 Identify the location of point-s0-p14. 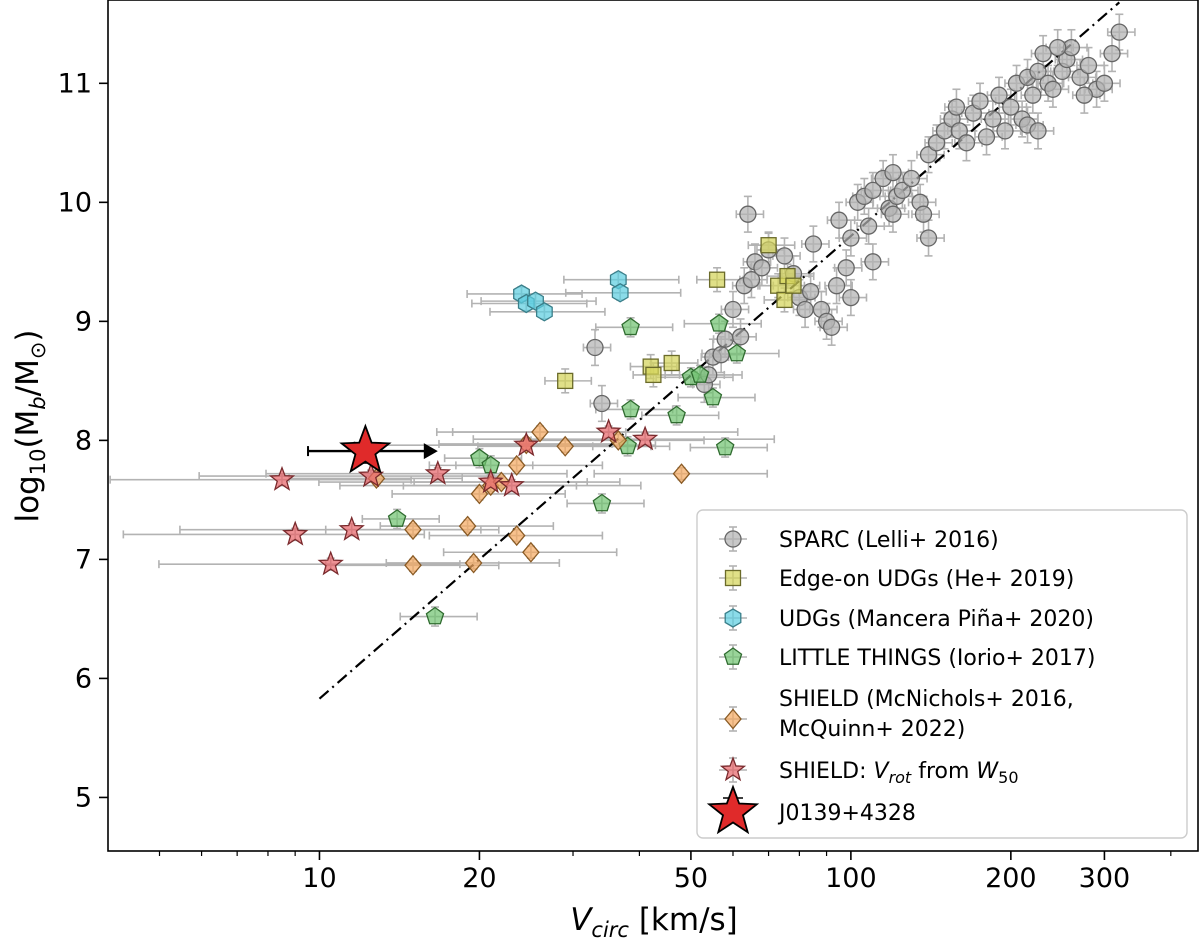
(784, 256).